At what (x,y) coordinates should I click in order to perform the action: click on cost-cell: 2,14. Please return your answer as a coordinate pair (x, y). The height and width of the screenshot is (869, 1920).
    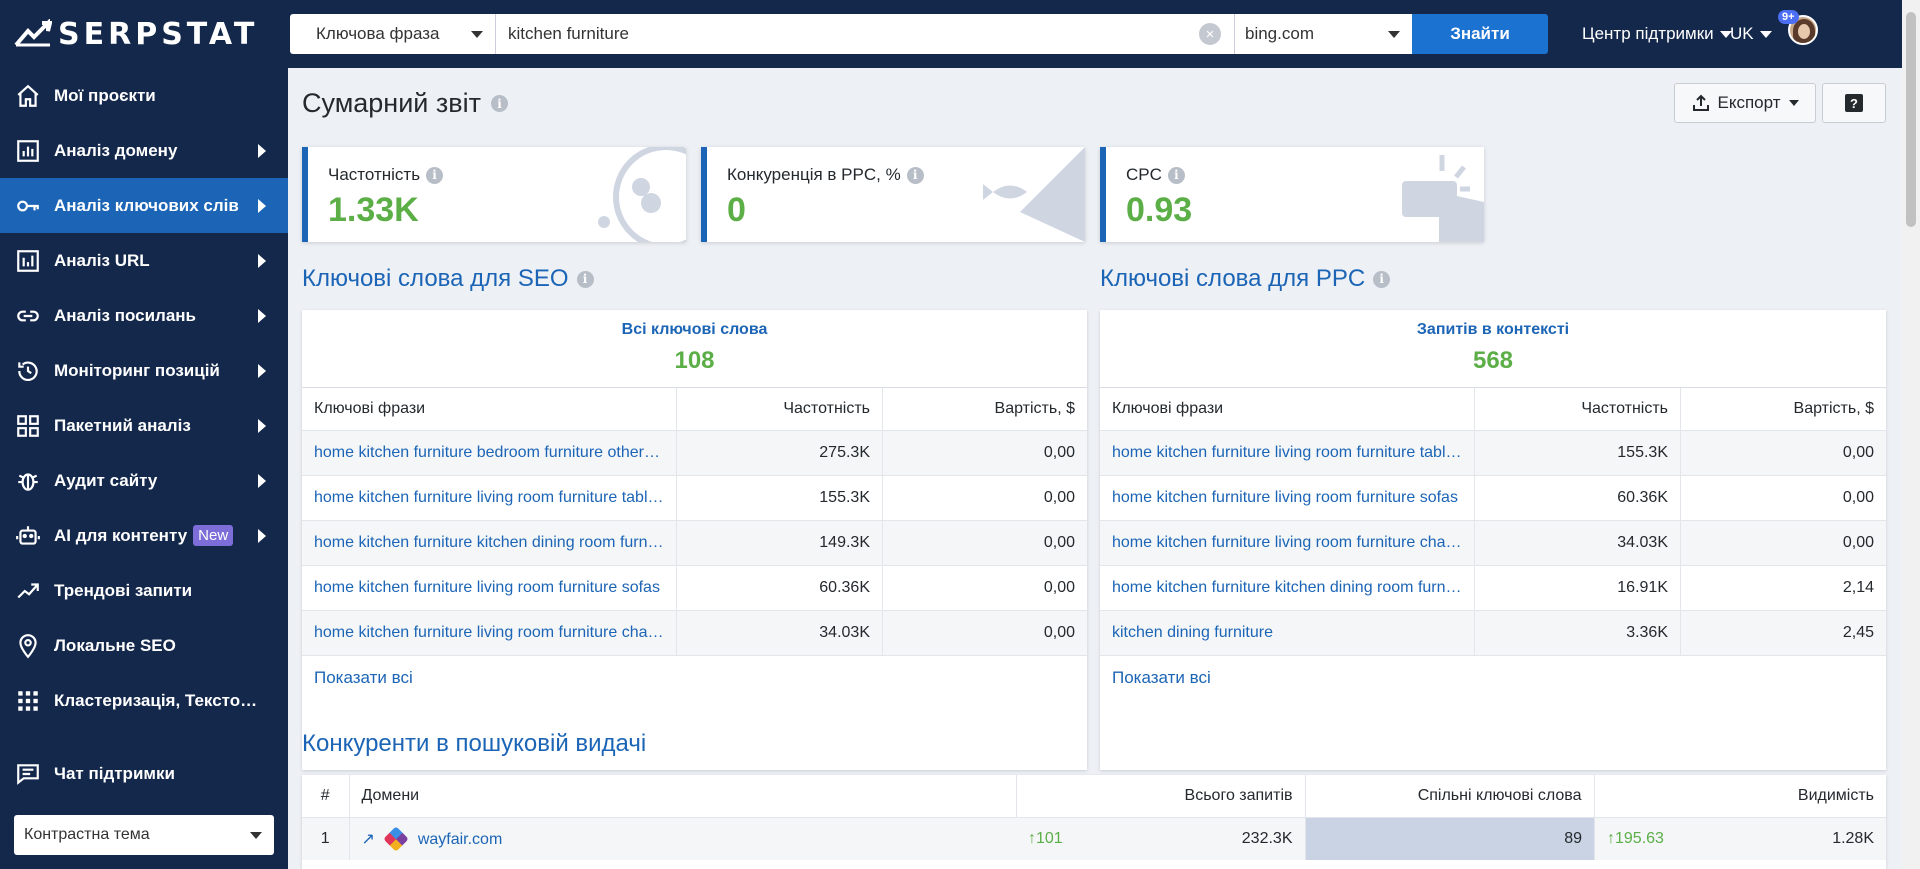
    Looking at the image, I should click on (1783, 588).